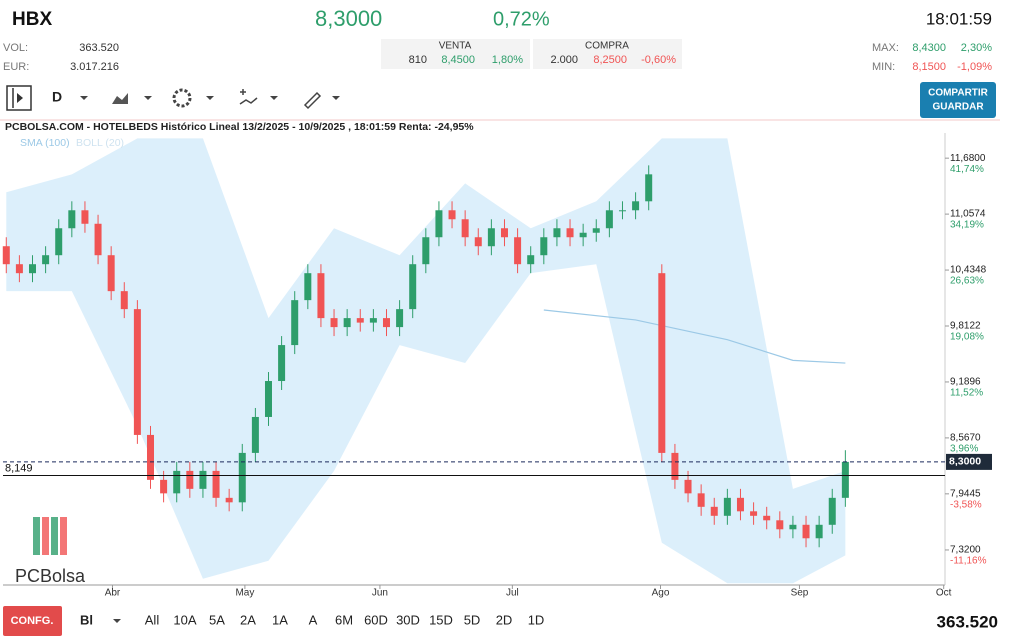 The height and width of the screenshot is (643, 1011). I want to click on x-tick-label: Abr, so click(113, 593).